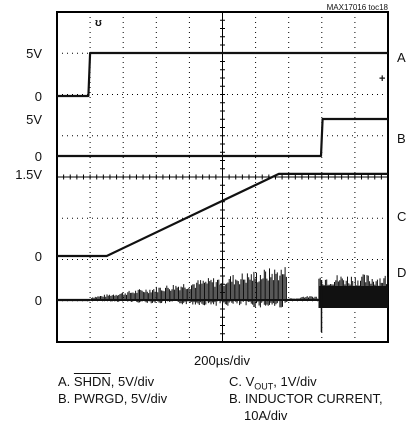 This screenshot has height=442, width=409. What do you see at coordinates (98, 23) in the screenshot?
I see `trigger-marker: ʊ` at bounding box center [98, 23].